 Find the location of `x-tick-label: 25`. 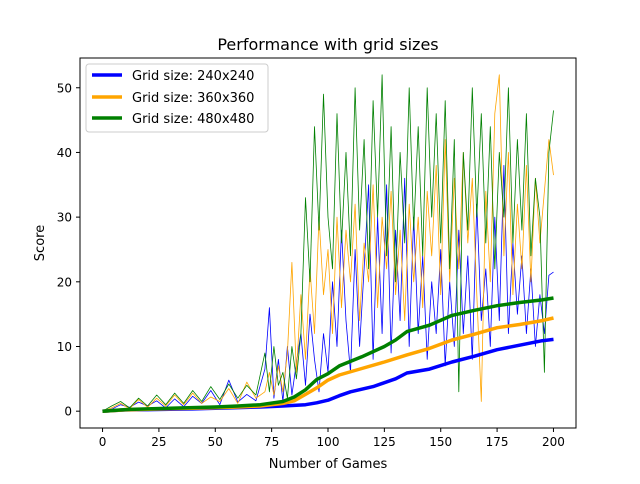

x-tick-label: 25 is located at coordinates (158, 442).